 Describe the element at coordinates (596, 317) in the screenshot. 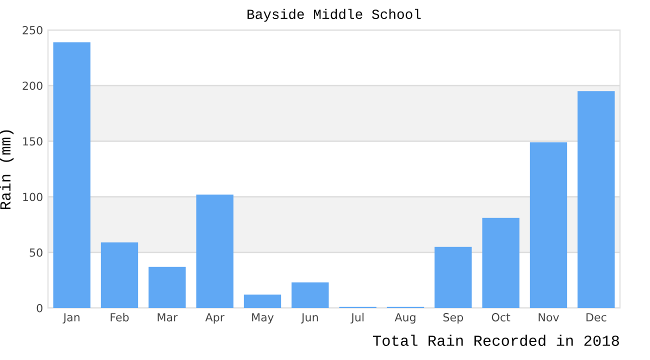

I see `x-tick-label: Dec` at that location.